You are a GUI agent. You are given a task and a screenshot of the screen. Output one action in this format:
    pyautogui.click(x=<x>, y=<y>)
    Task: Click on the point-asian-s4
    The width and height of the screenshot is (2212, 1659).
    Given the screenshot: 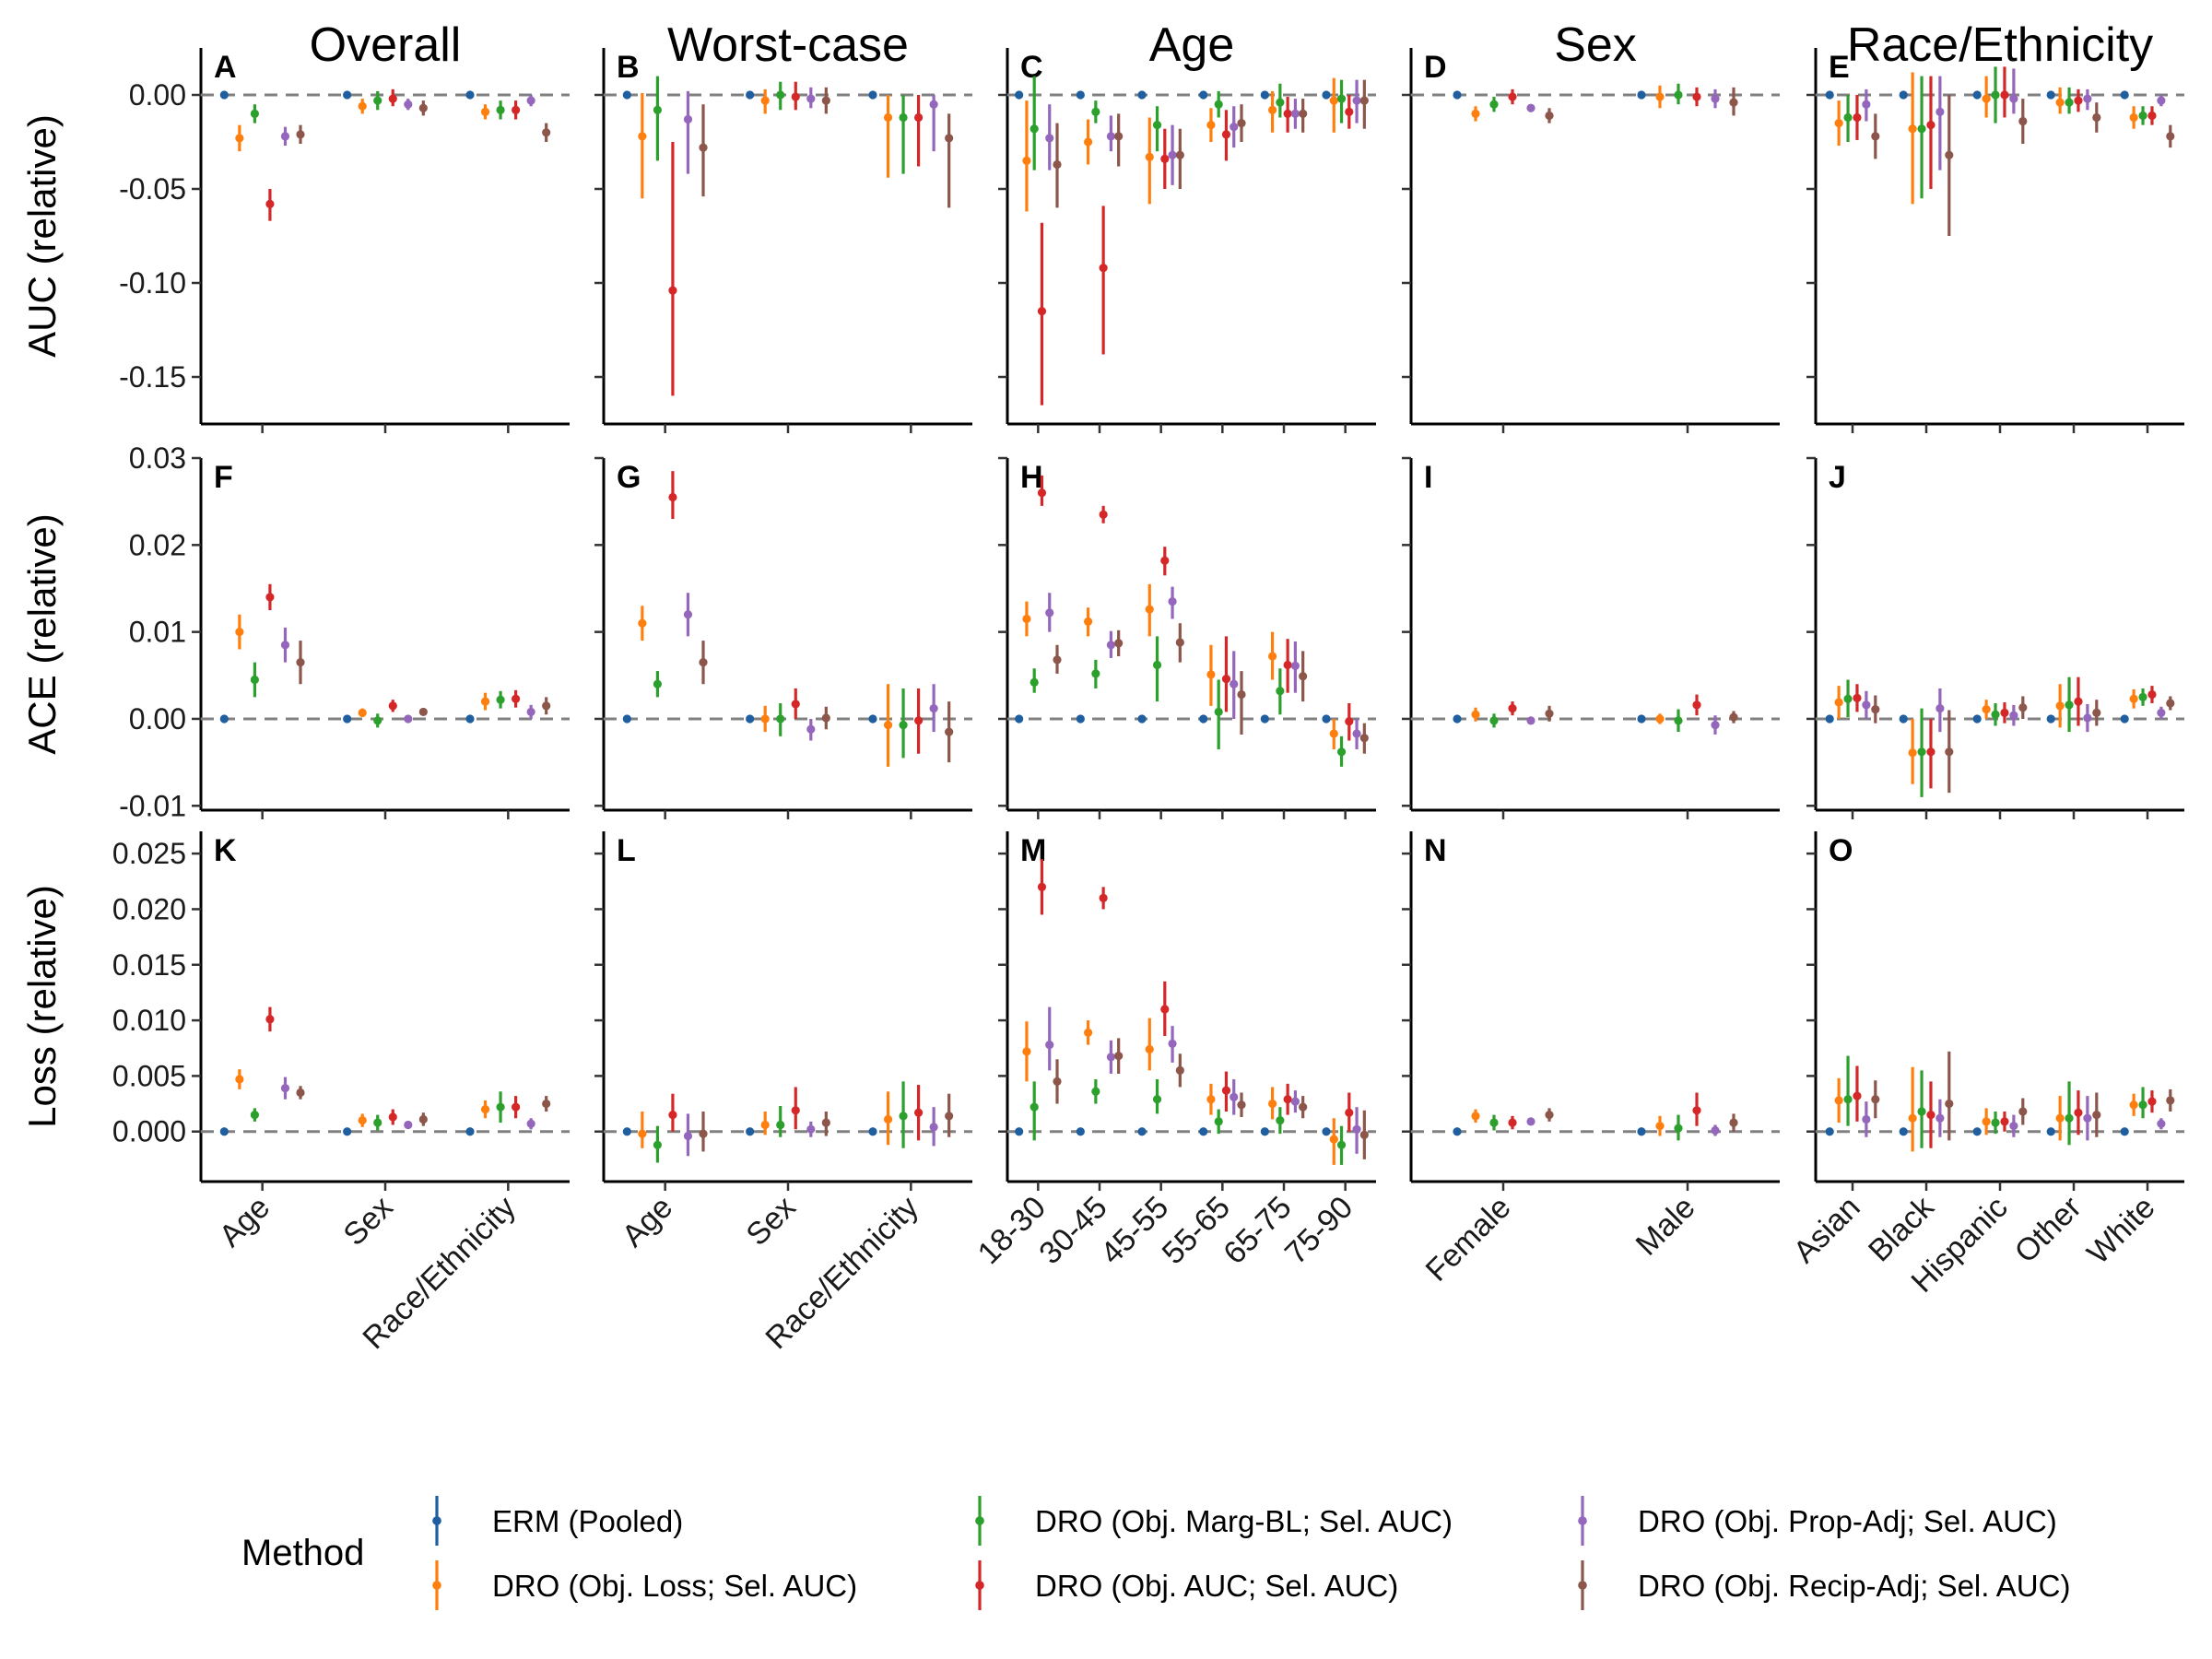 What is the action you would take?
    pyautogui.click(x=1866, y=104)
    